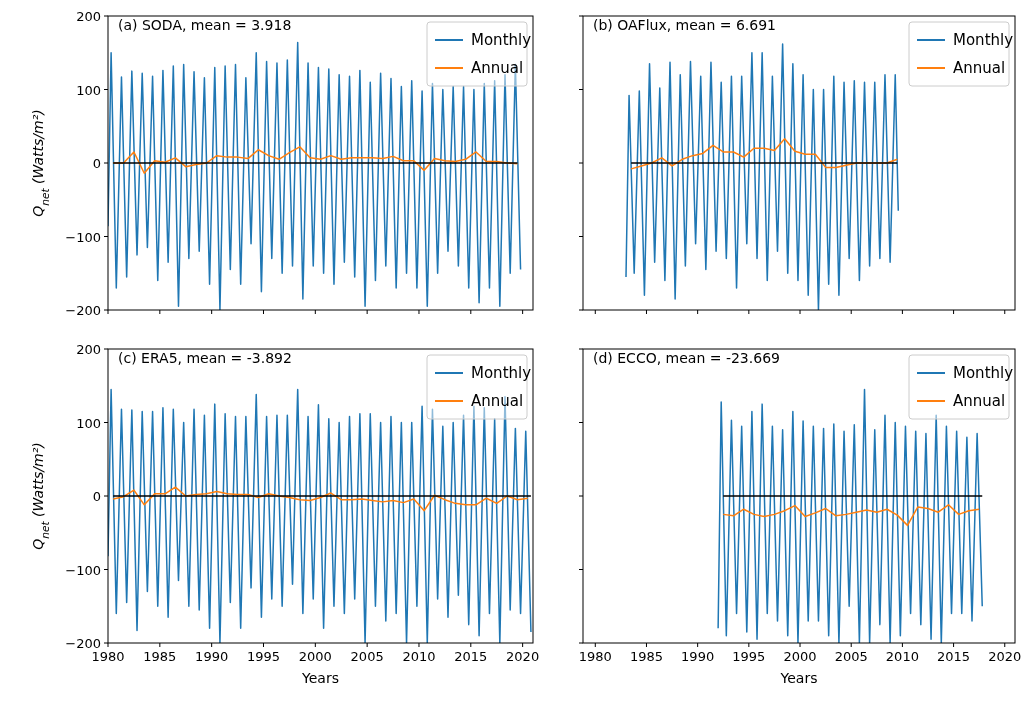 The width and height of the screenshot is (1030, 702). I want to click on annotation: (b) OAFlux, mean = 6.691, so click(685, 25).